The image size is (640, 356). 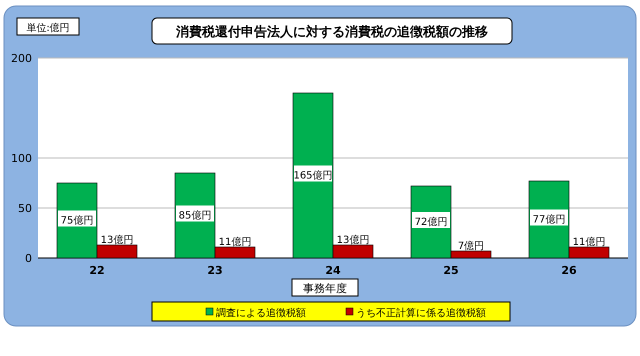 I want to click on y-tick-label: 50, so click(x=25, y=208).